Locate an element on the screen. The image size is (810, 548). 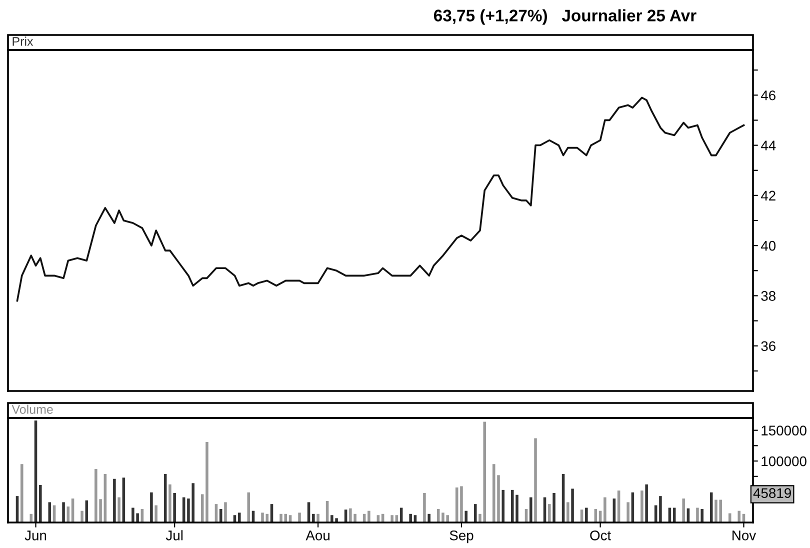
y-tick-label: 42 is located at coordinates (768, 195).